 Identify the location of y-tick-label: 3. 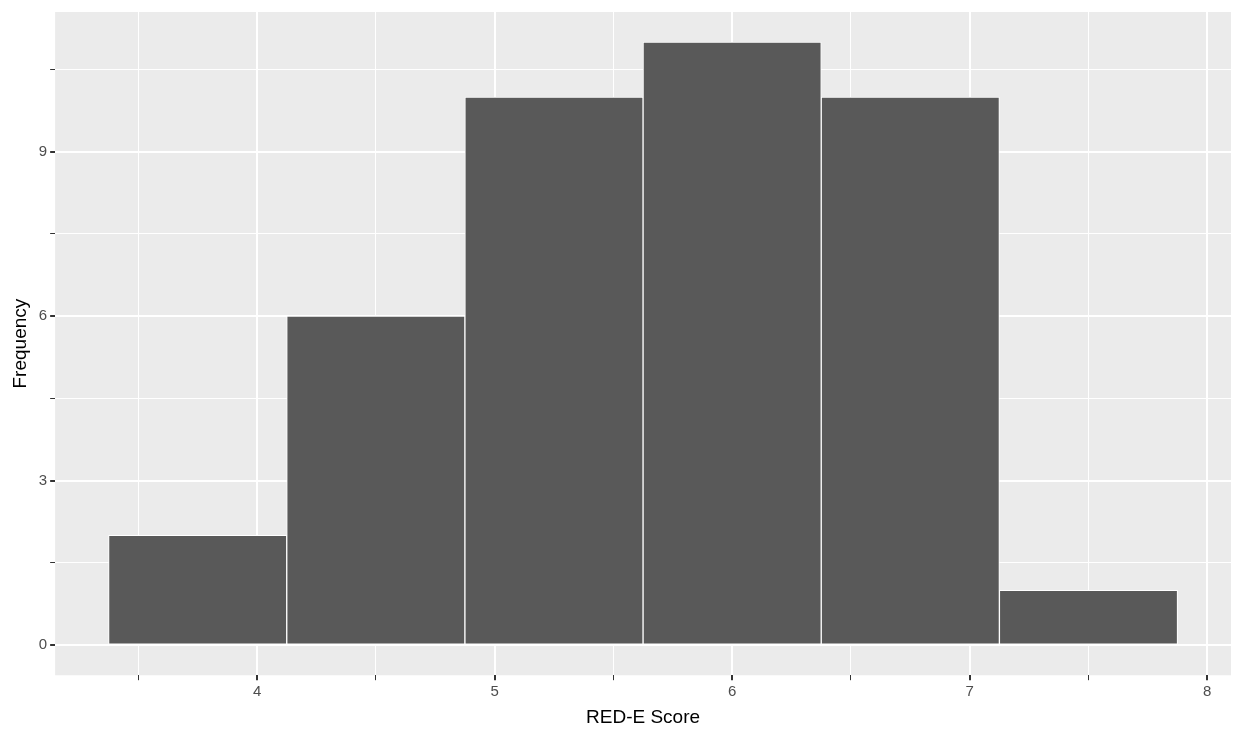
(43, 479).